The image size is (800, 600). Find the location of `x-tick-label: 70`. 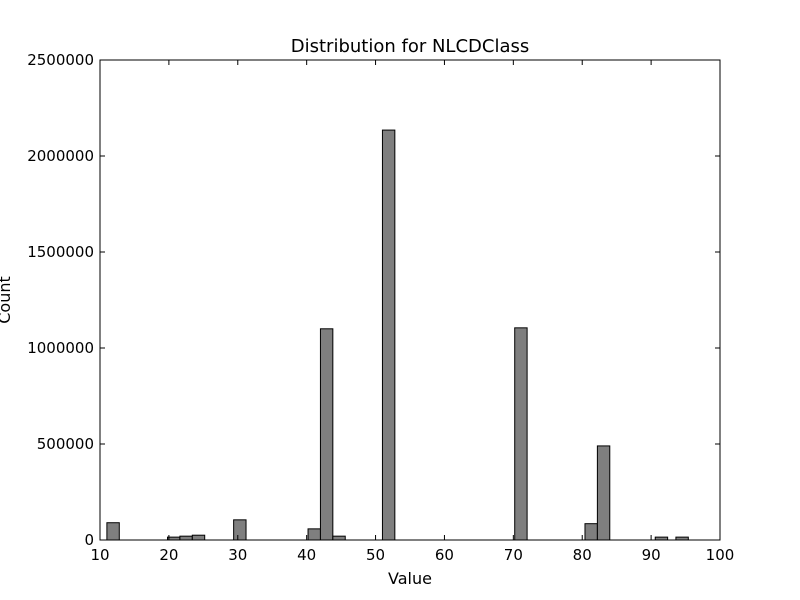

x-tick-label: 70 is located at coordinates (513, 555).